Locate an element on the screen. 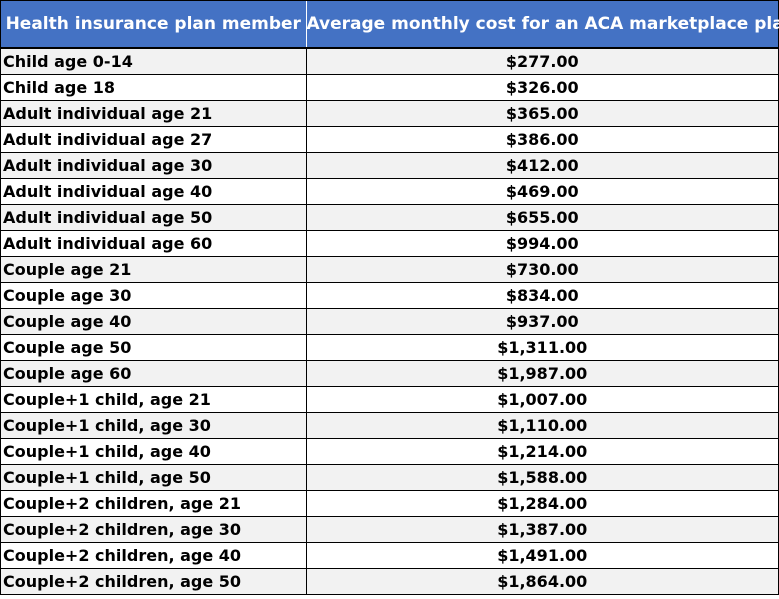  cost-cell: $1,588.00 is located at coordinates (542, 477).